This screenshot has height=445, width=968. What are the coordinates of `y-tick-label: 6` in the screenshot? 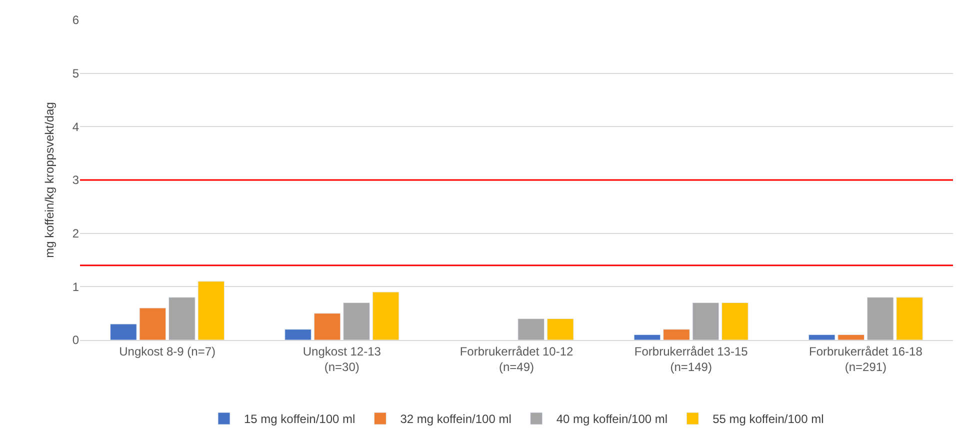 It's located at (76, 20).